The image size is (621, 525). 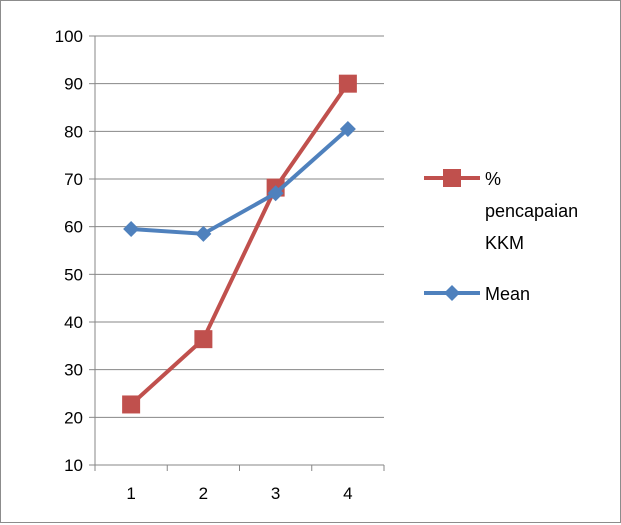 I want to click on legend-label: Mean, so click(x=507, y=294).